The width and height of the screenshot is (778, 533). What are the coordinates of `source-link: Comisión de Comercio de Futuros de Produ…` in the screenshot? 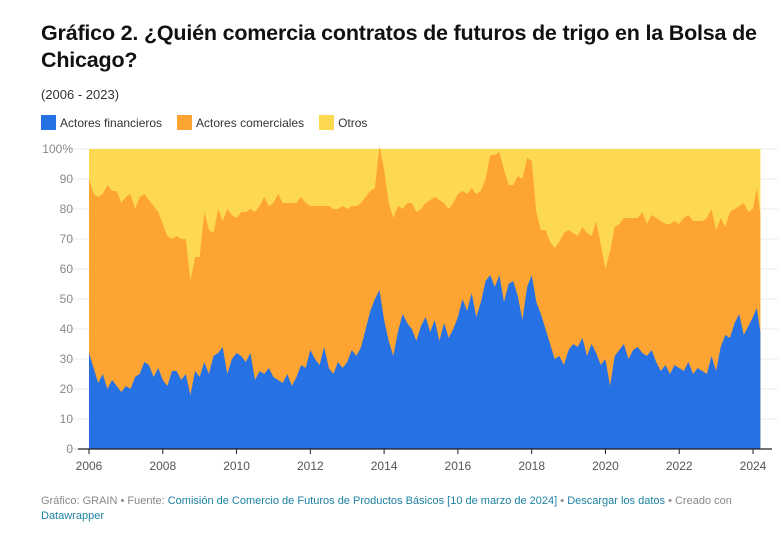 It's located at (362, 501).